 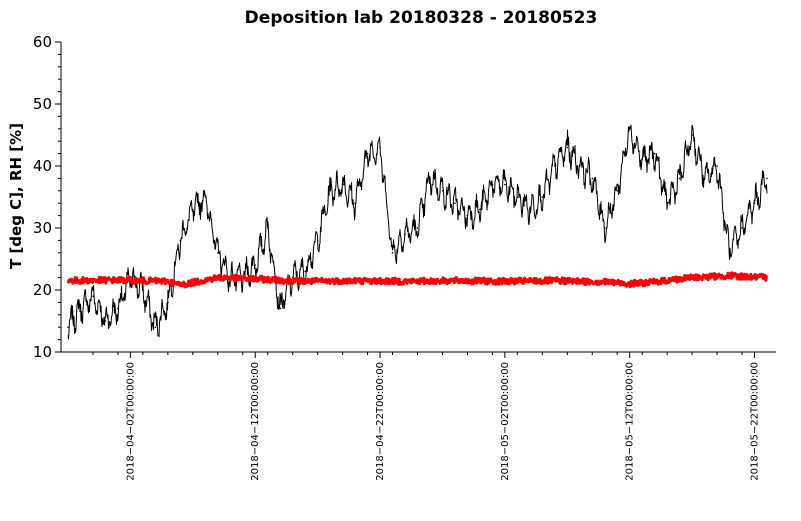 What do you see at coordinates (42, 166) in the screenshot?
I see `y-tick-label: 40` at bounding box center [42, 166].